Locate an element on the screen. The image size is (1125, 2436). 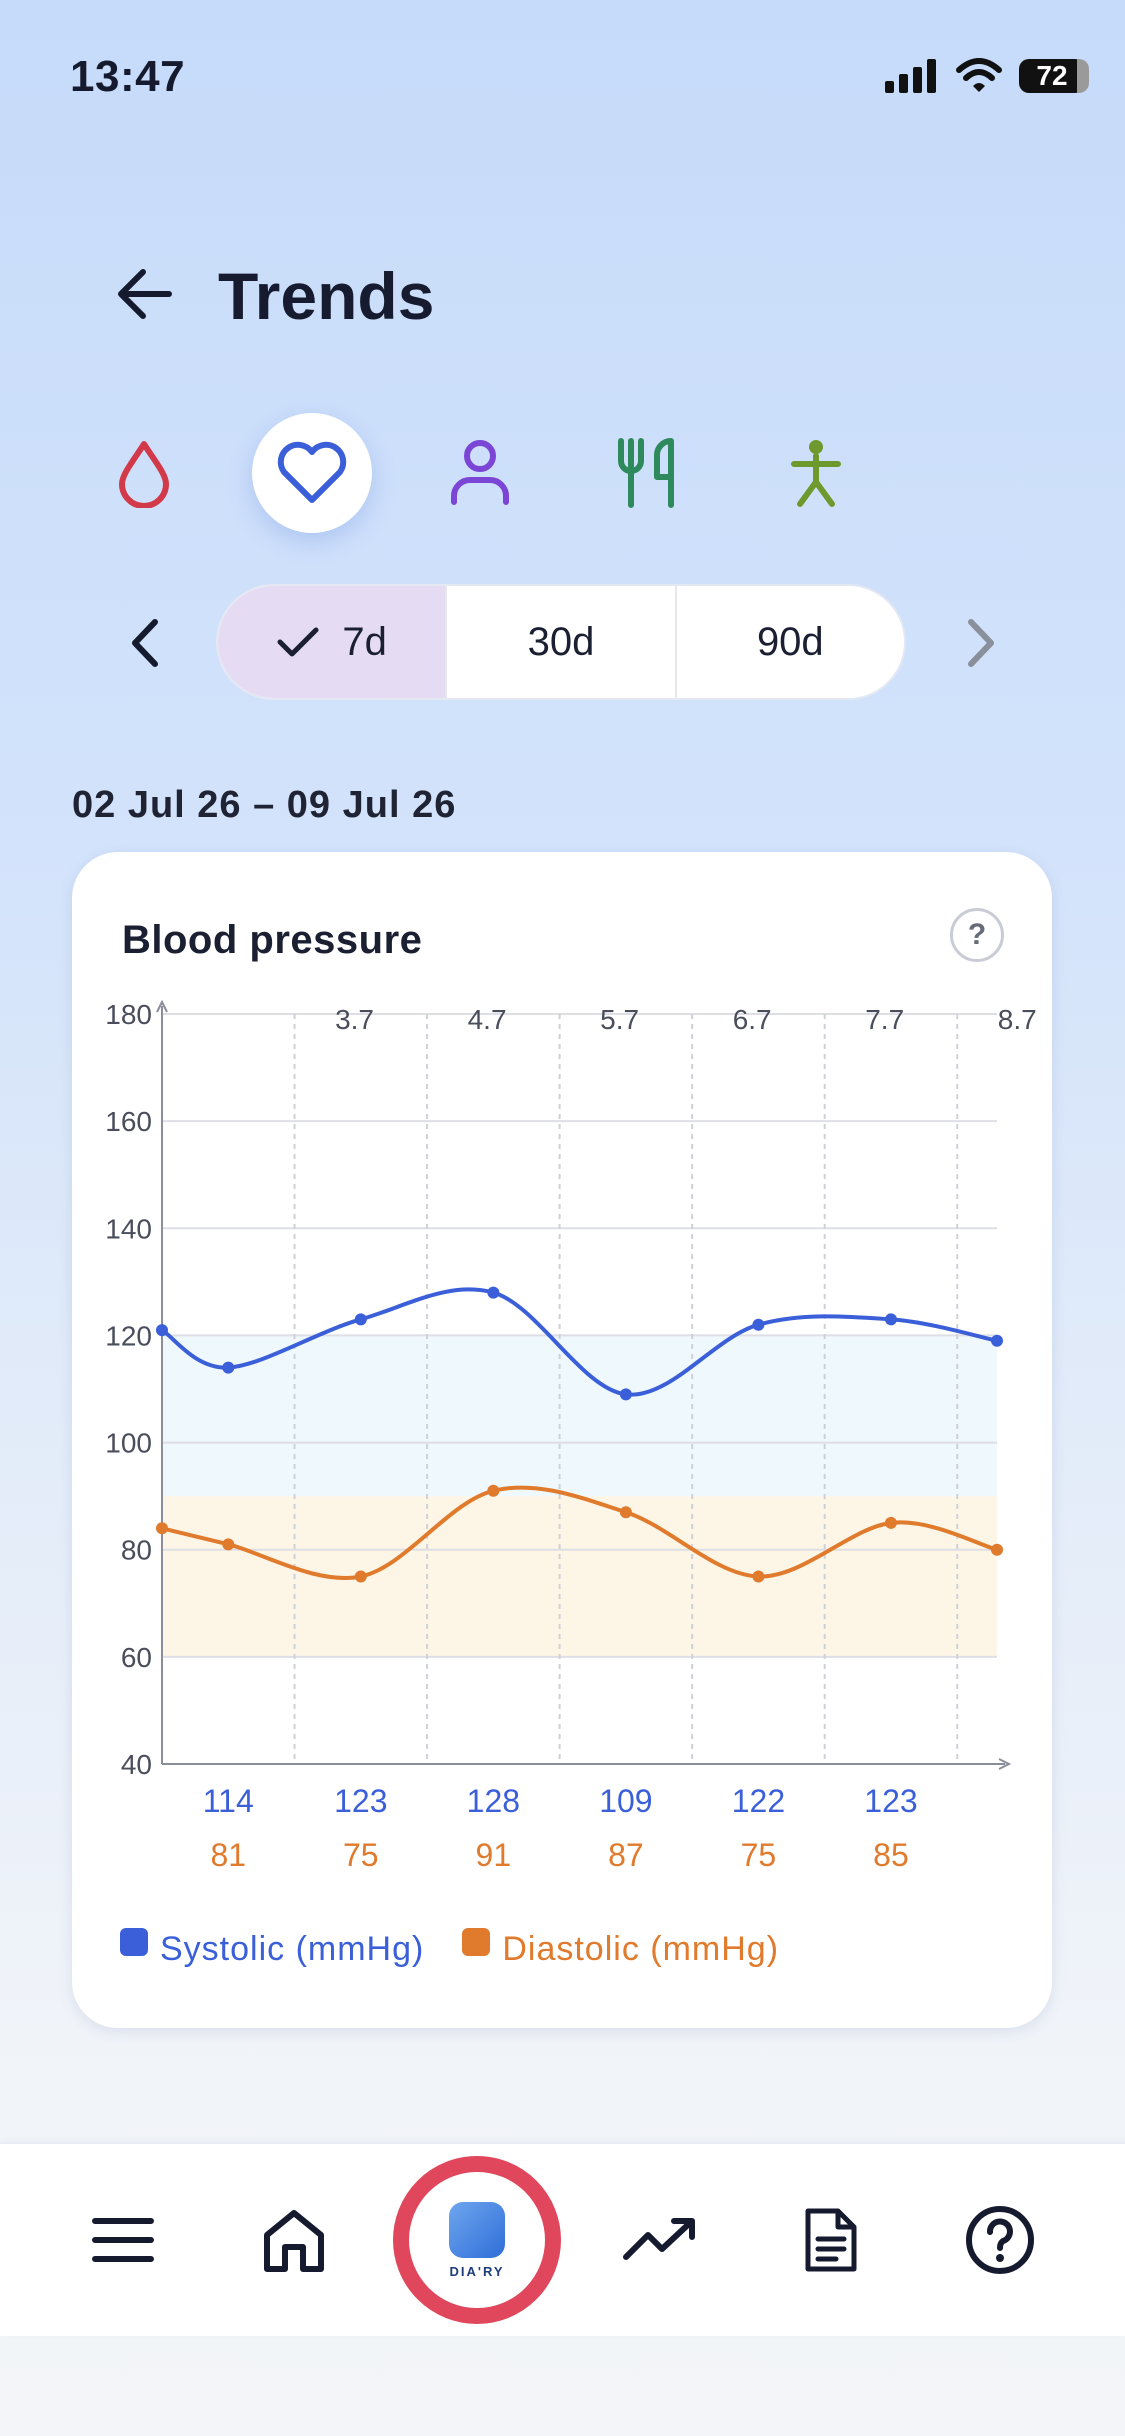
y-tick-label: 140 is located at coordinates (128, 1228).